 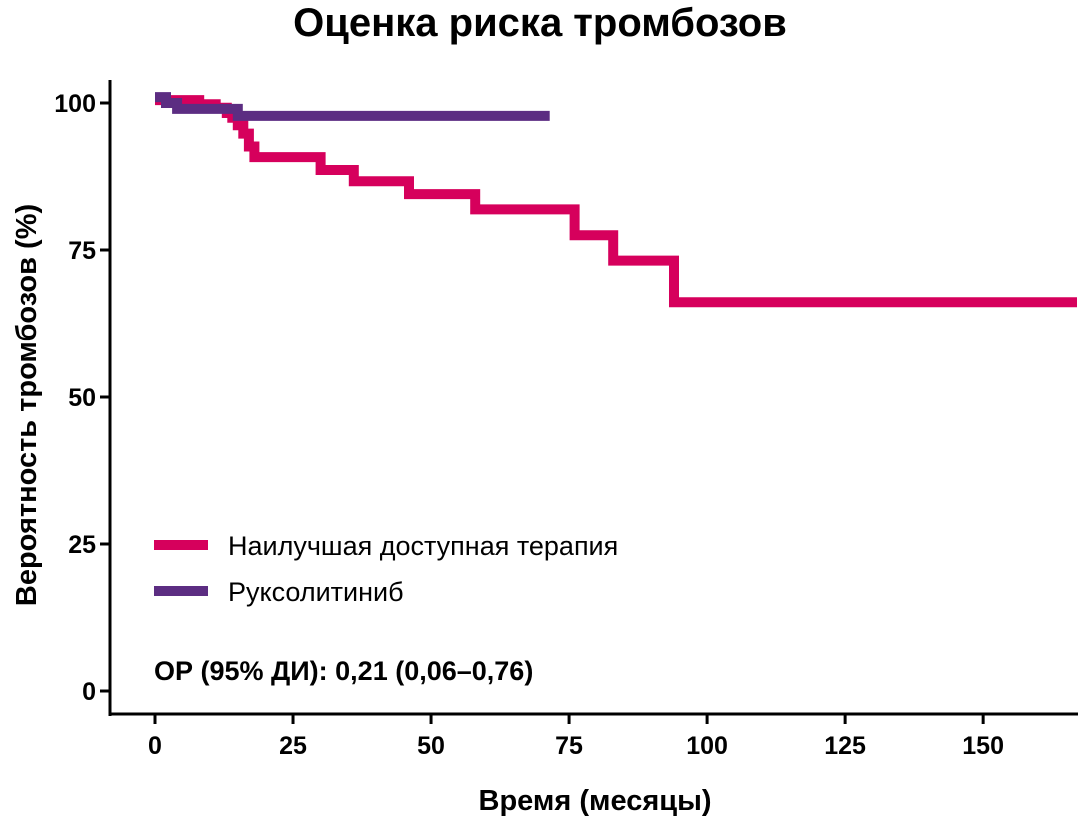 I want to click on x-tick-label-150: 150, so click(x=983, y=746).